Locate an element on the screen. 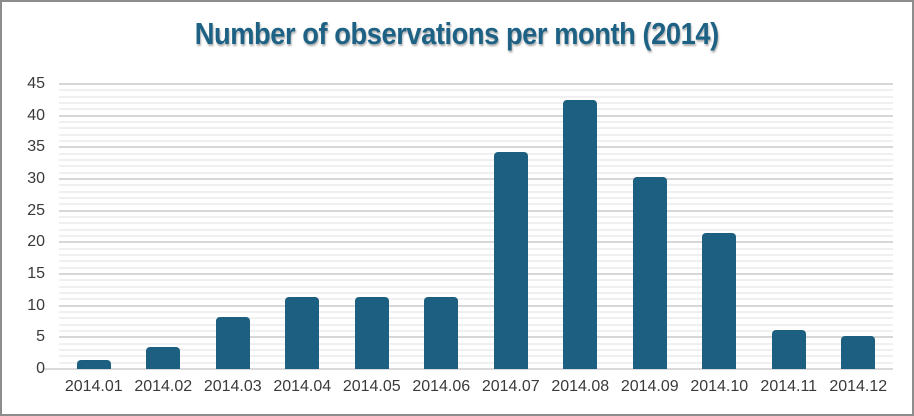 The height and width of the screenshot is (416, 914). x-tick-label: 2014.07 is located at coordinates (510, 386).